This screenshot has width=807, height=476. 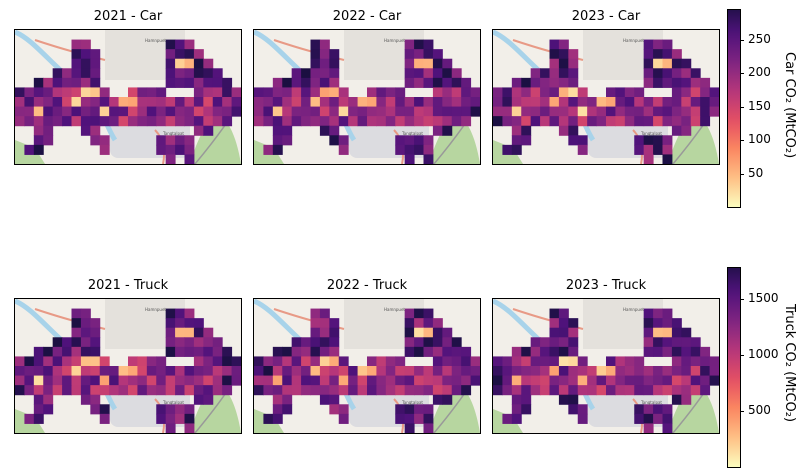 What do you see at coordinates (789, 363) in the screenshot?
I see `colorbar-label-truck: Truck CO₂ (MtCO₂)` at bounding box center [789, 363].